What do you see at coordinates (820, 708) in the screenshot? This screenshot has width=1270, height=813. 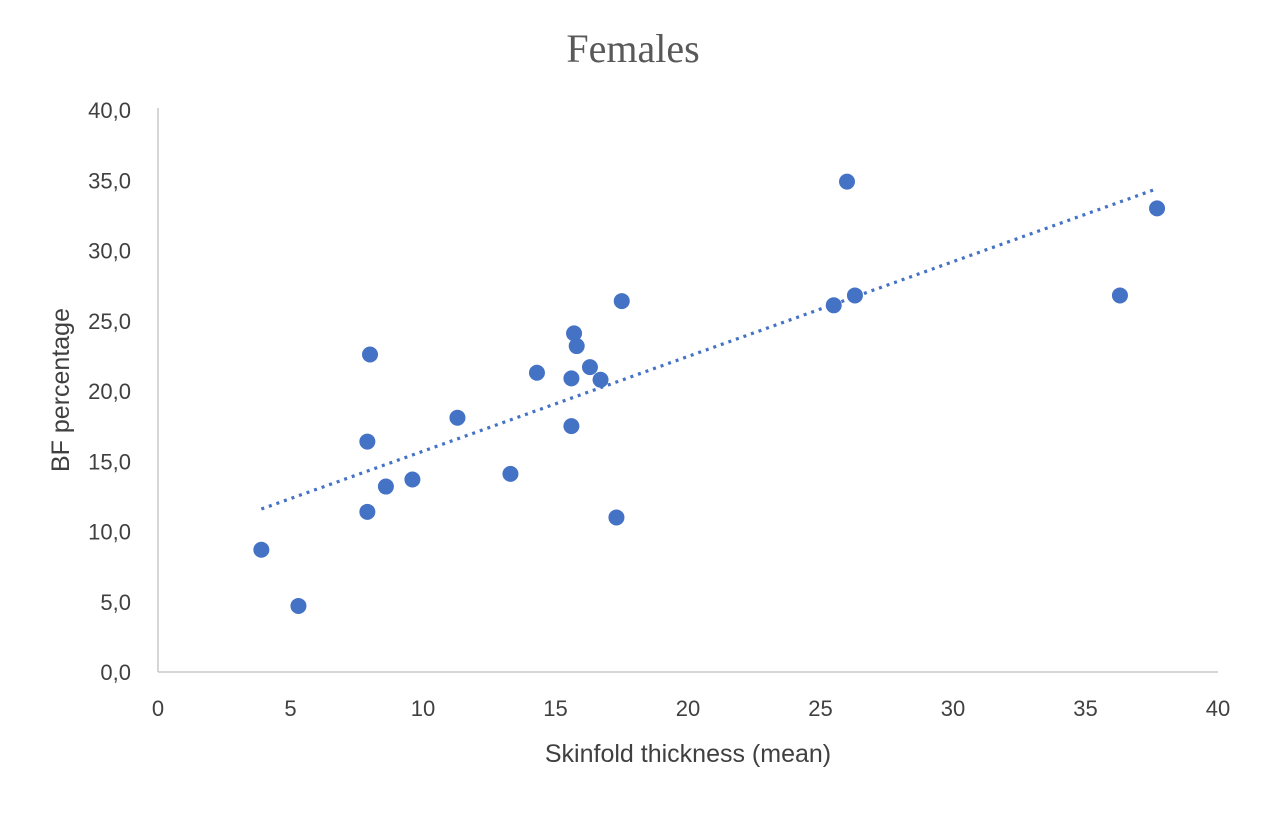 I see `x-tick-label: 25` at bounding box center [820, 708].